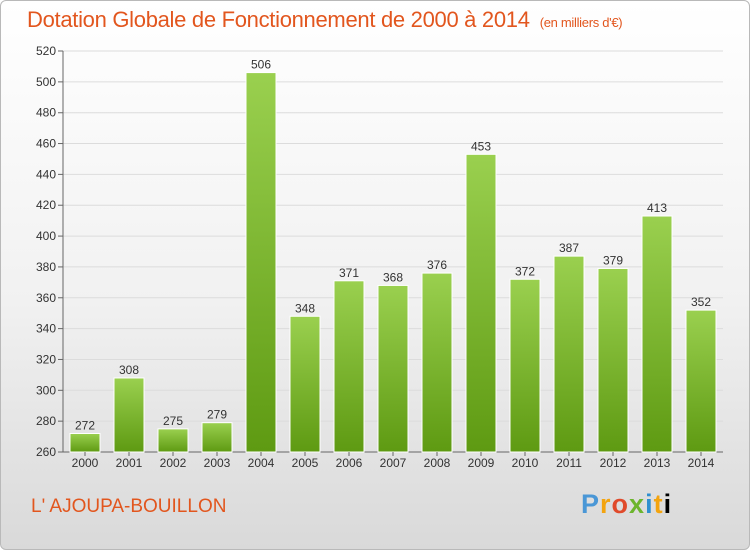 The height and width of the screenshot is (550, 750). What do you see at coordinates (173, 463) in the screenshot?
I see `x-tick-label-2002: 2002` at bounding box center [173, 463].